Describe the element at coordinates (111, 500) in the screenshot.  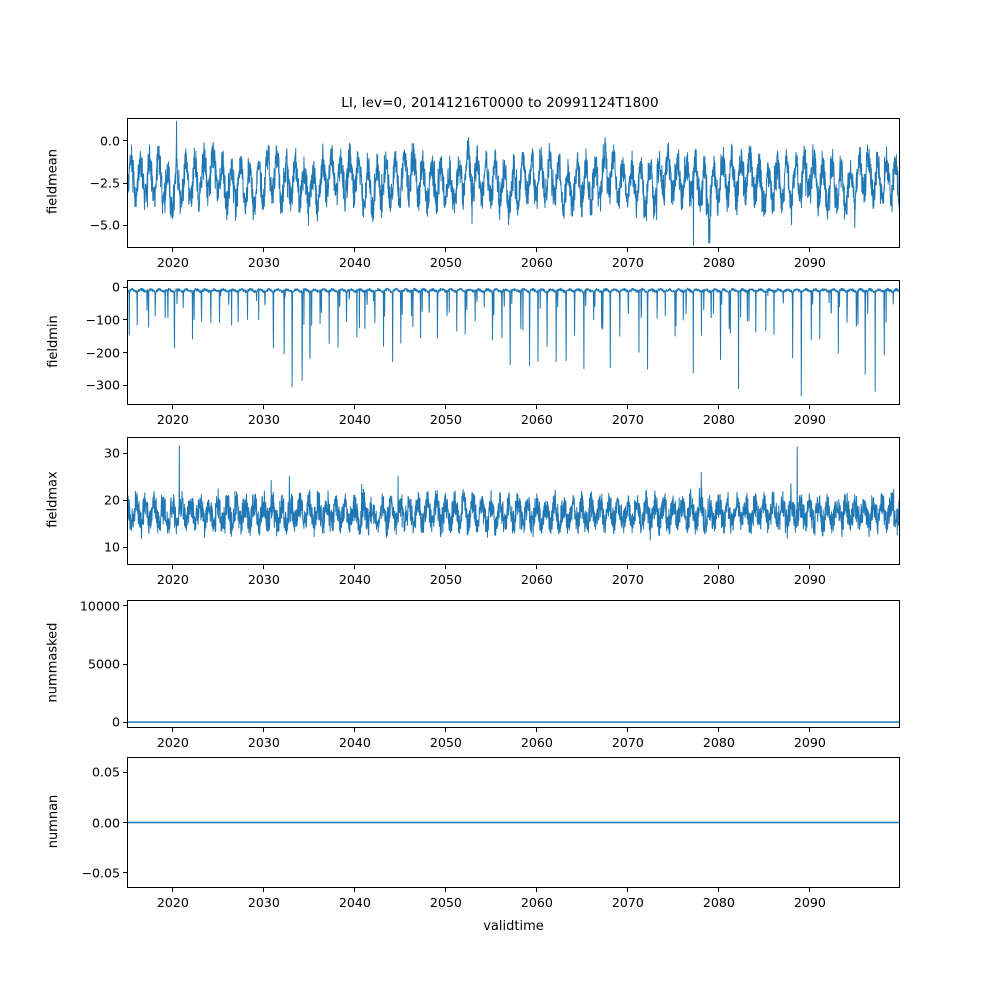
I see `ytick-label: 20` at that location.